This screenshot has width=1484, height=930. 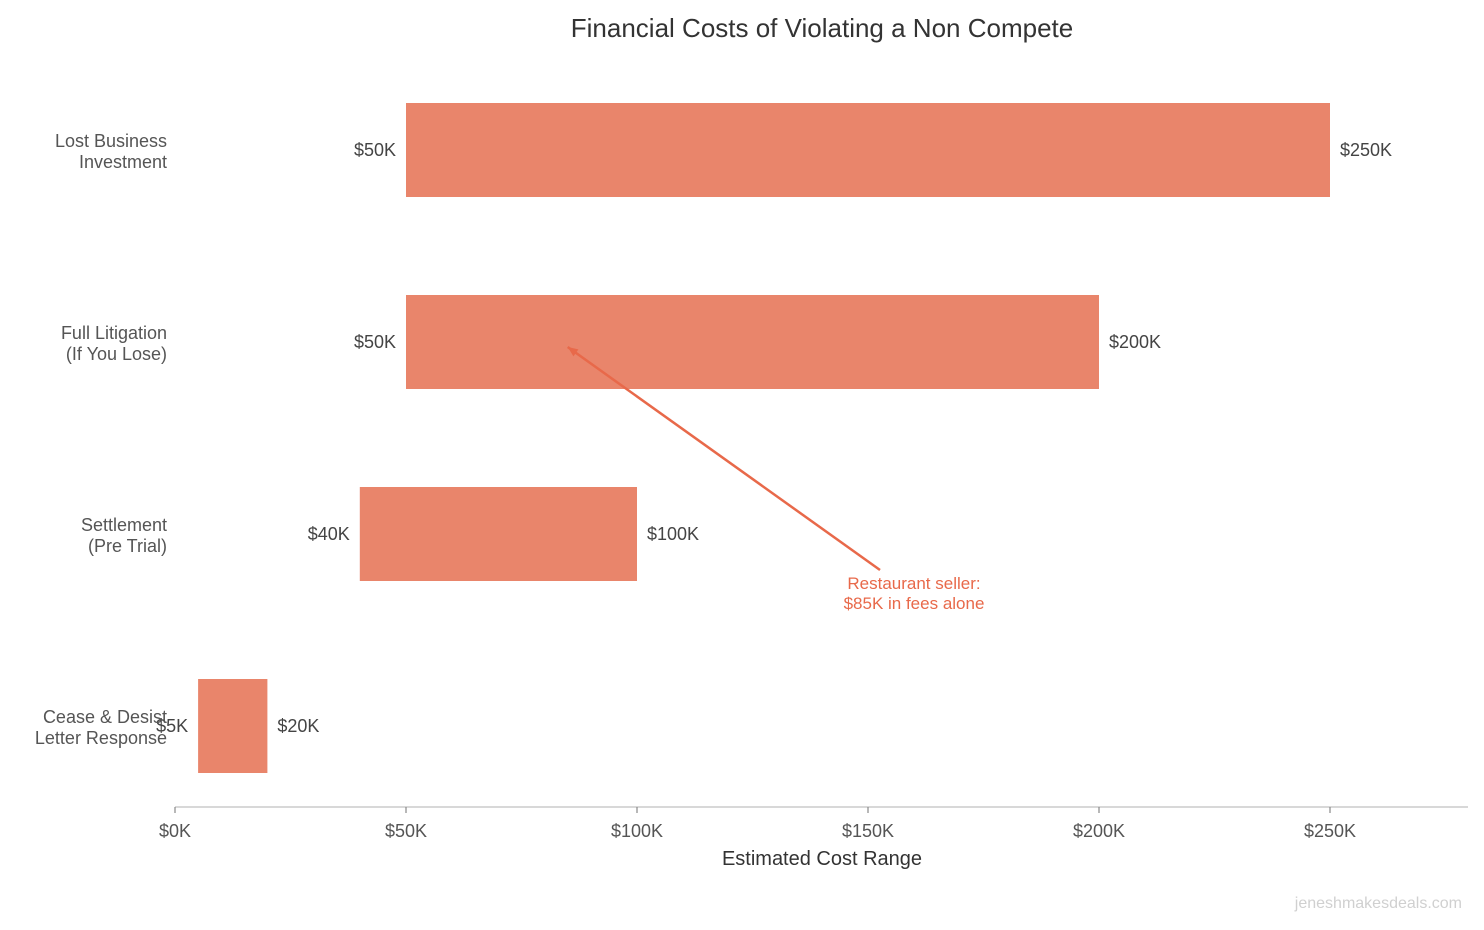 What do you see at coordinates (813, 823) in the screenshot?
I see `x-axis: $0K $50K $100K $150K $200K $250K` at bounding box center [813, 823].